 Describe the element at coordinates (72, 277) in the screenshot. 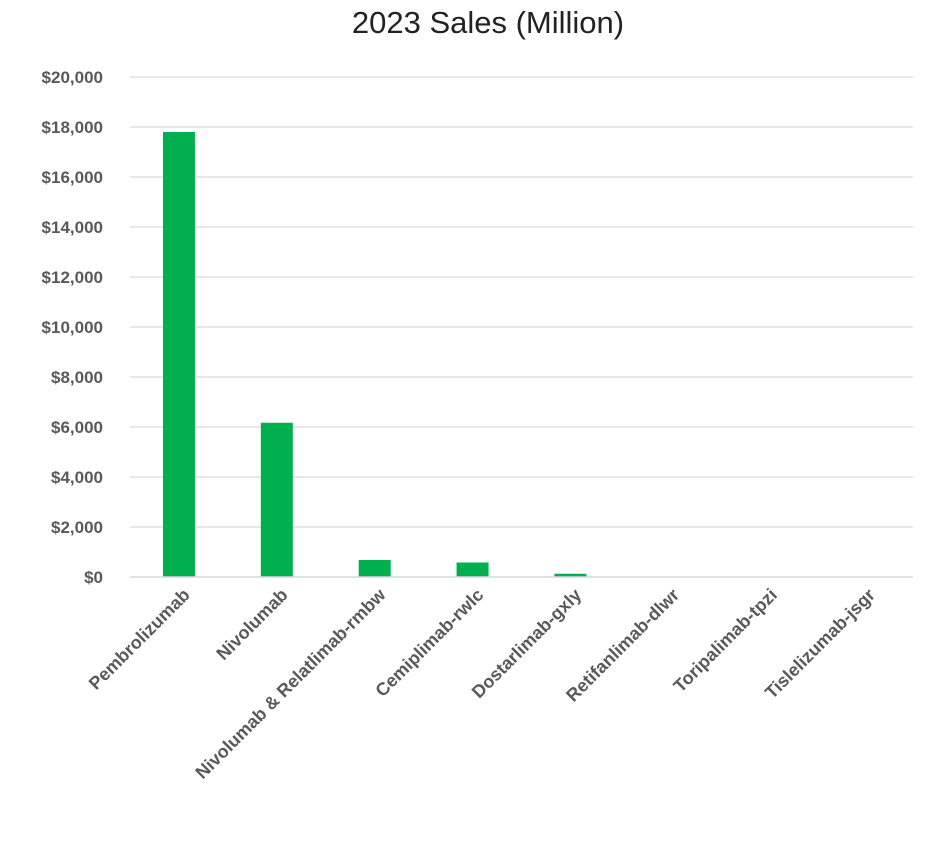

I see `y-tick-label: $12,000` at that location.